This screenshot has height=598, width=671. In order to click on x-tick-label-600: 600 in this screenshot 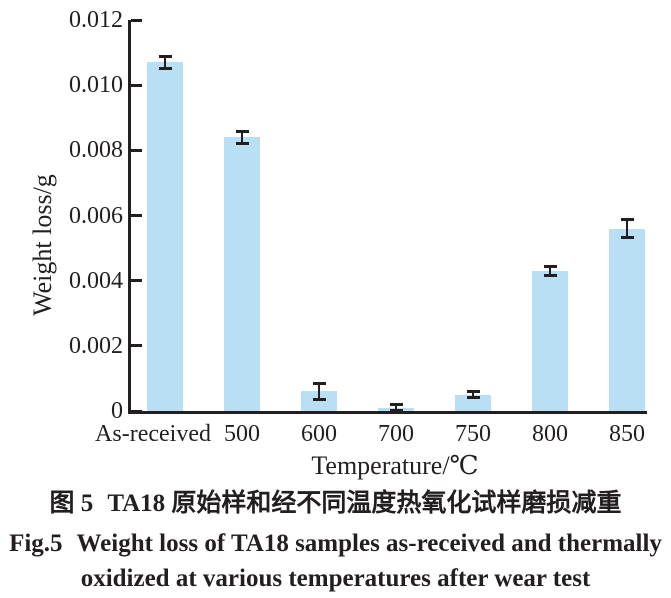, I will do `click(319, 434)`.